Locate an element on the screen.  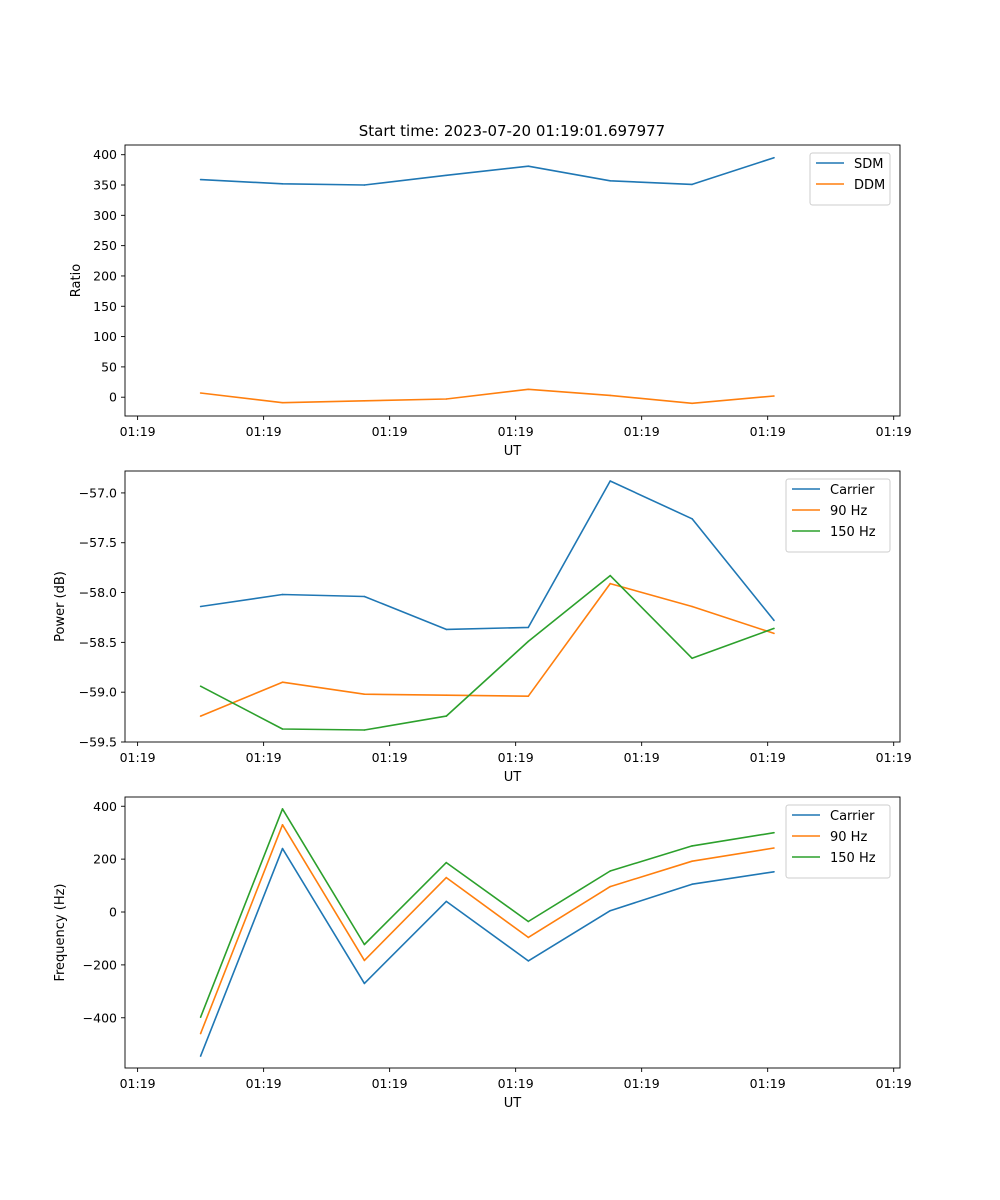
chart-title: Start time: 2023-07-20 01:19:01.697977 is located at coordinates (512, 131).